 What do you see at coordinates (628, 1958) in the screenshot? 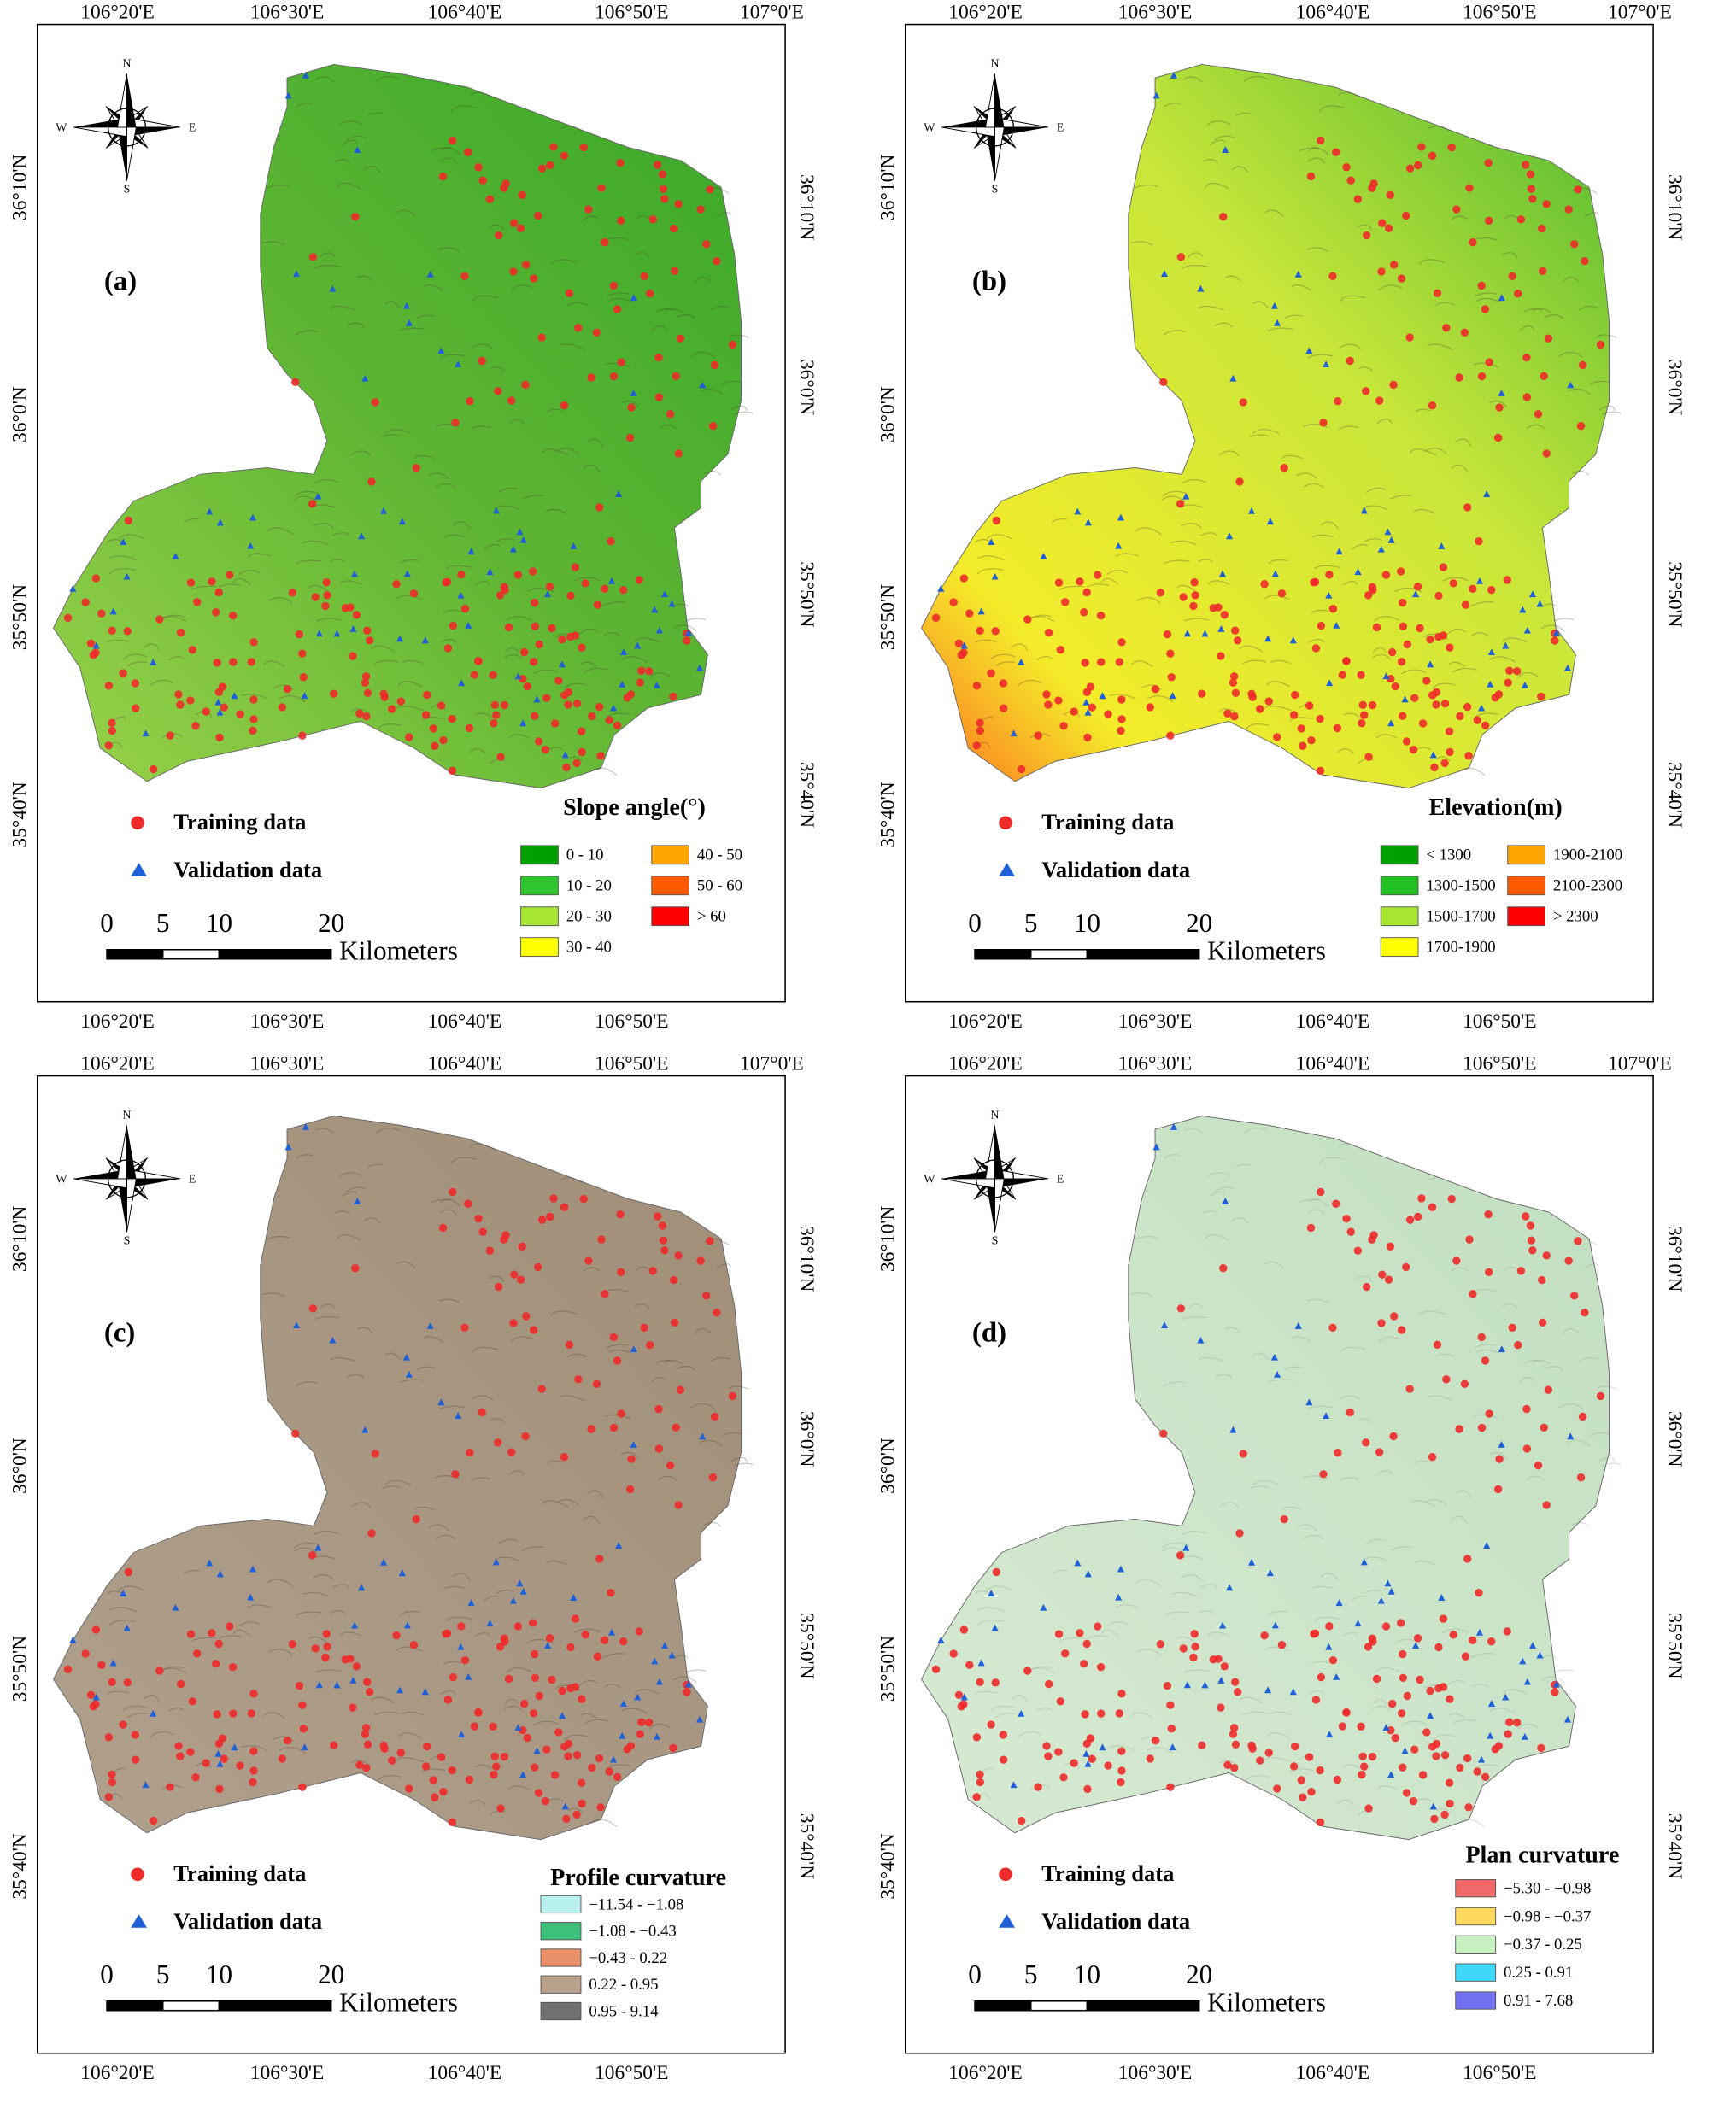
I see `legend-label: −0.43 - 0.22` at bounding box center [628, 1958].